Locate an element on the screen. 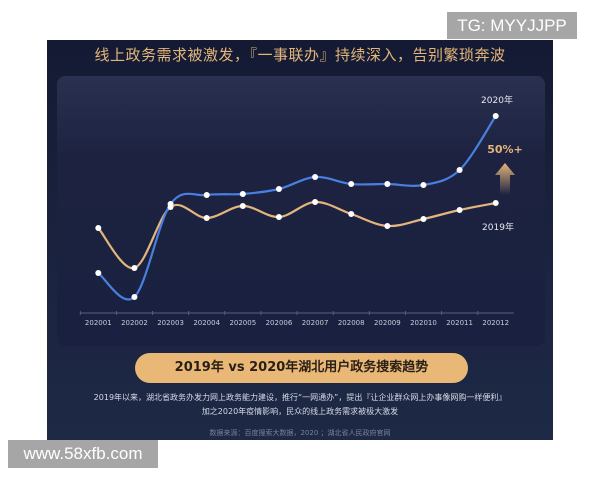 The width and height of the screenshot is (600, 480). growth-arrow-icon is located at coordinates (505, 179).